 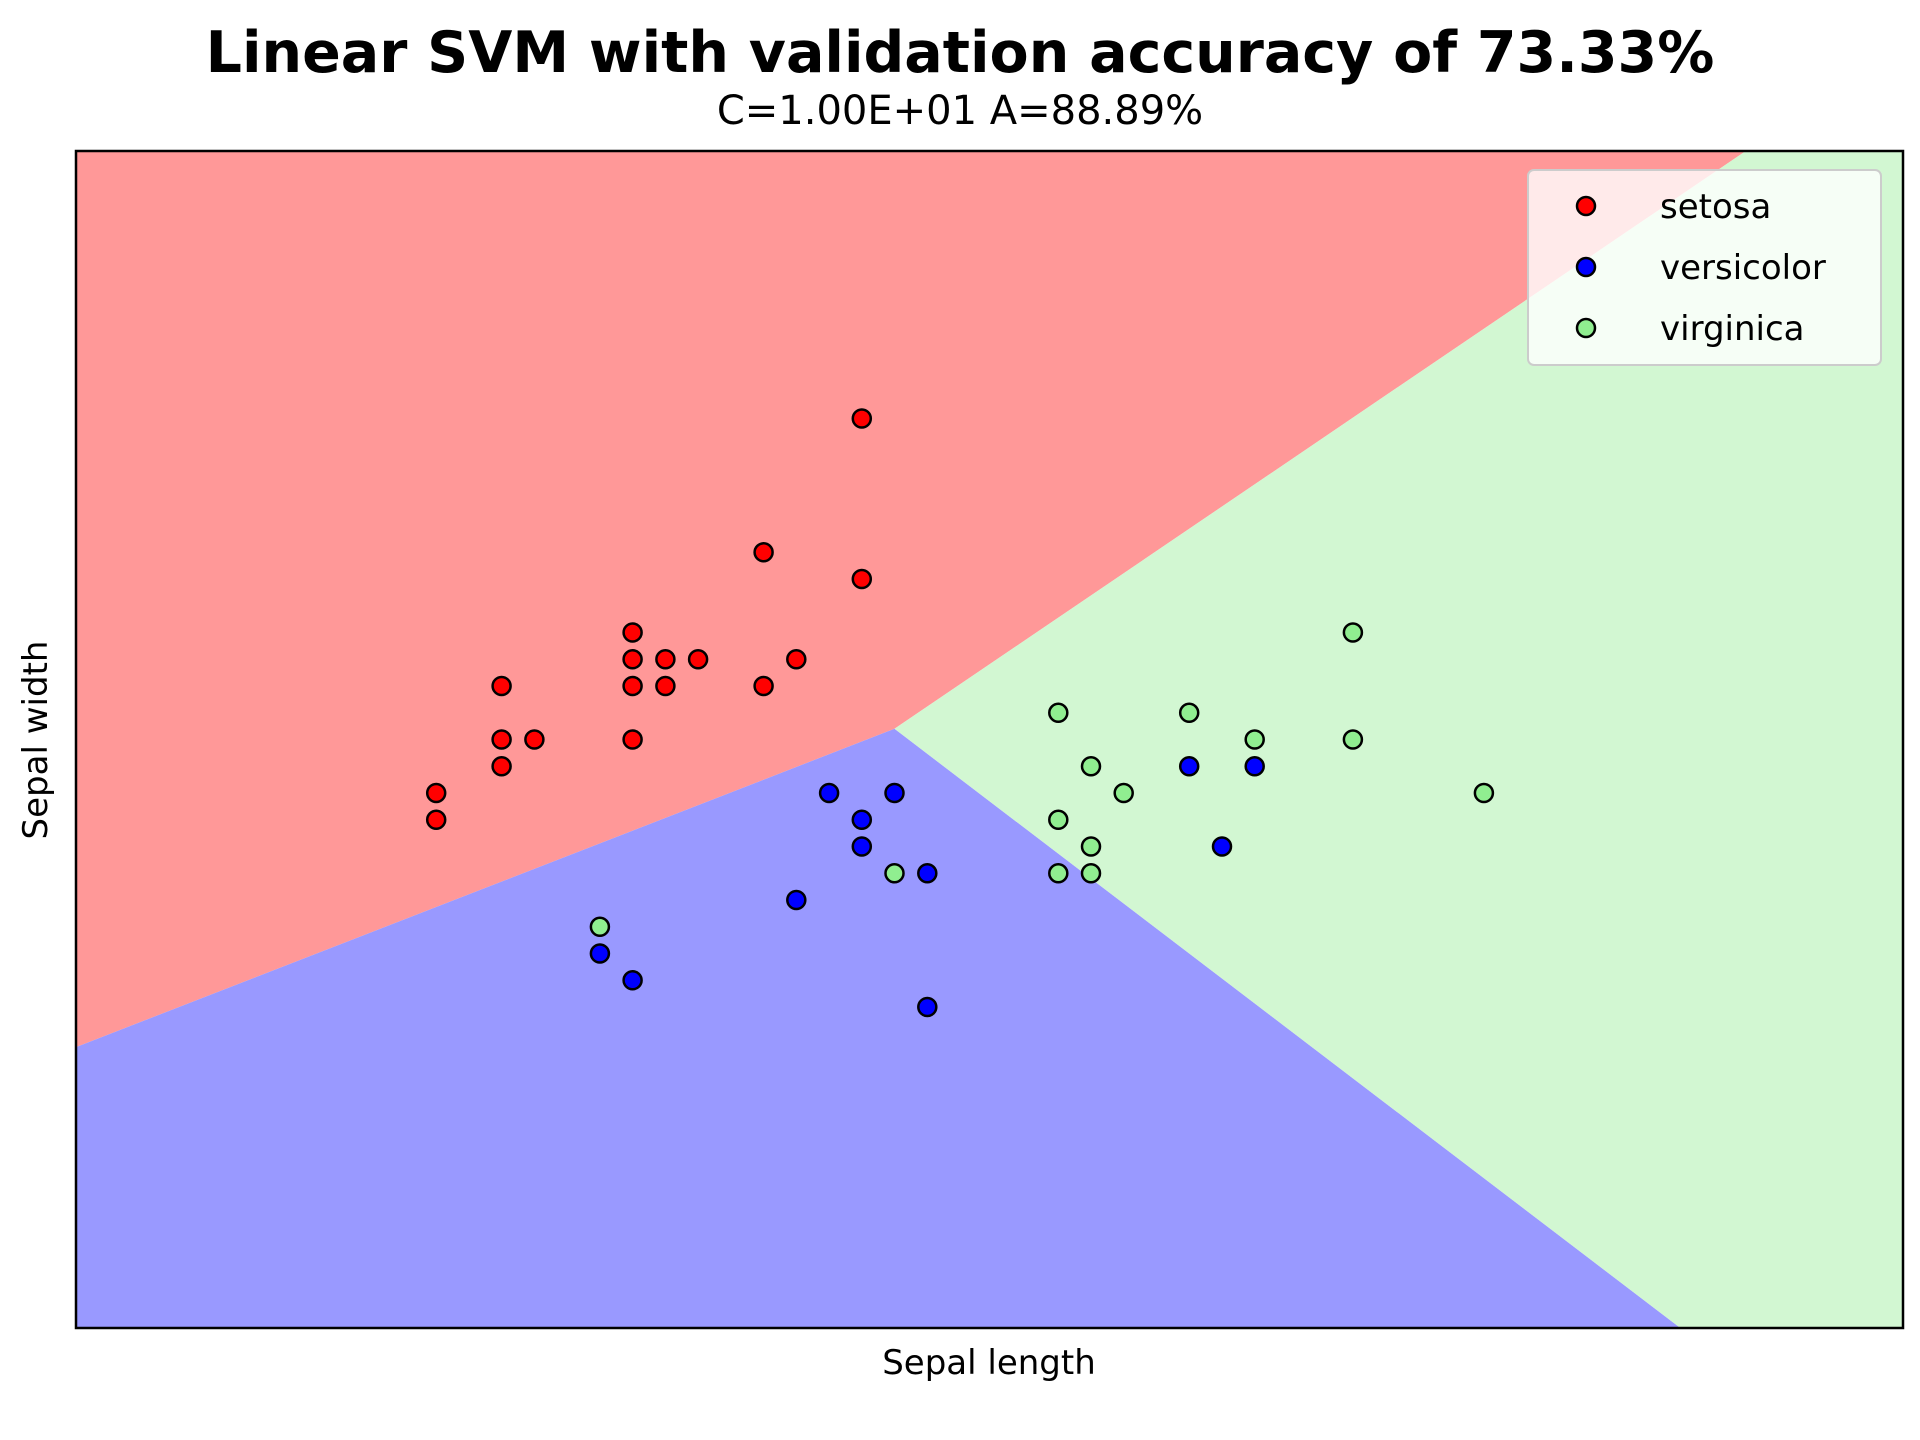 I want to click on legend-marker-virginica, so click(x=1586, y=328).